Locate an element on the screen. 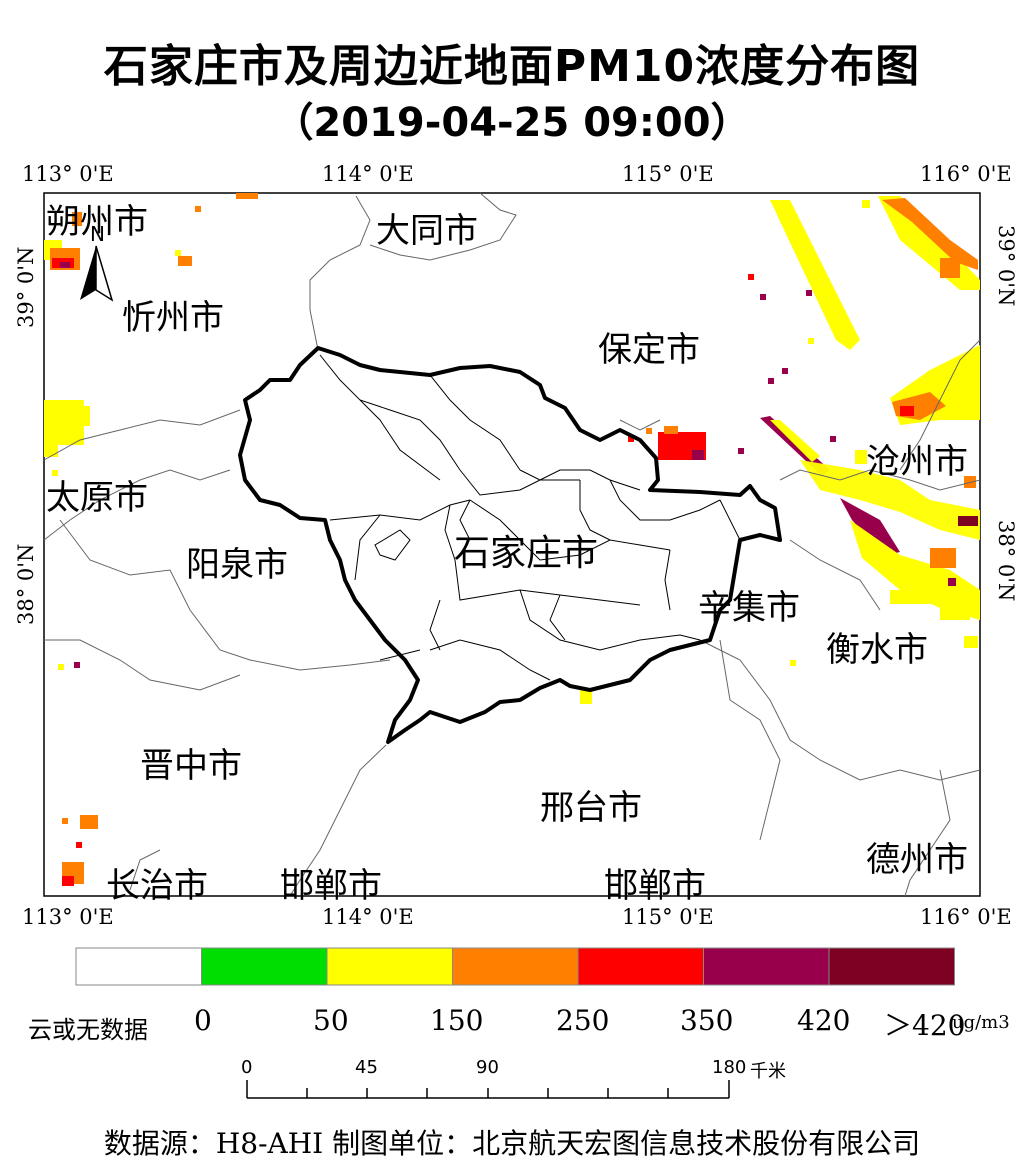  map-title: 石家庄市及周边近地面PM10浓度分布图 is located at coordinates (512, 66).